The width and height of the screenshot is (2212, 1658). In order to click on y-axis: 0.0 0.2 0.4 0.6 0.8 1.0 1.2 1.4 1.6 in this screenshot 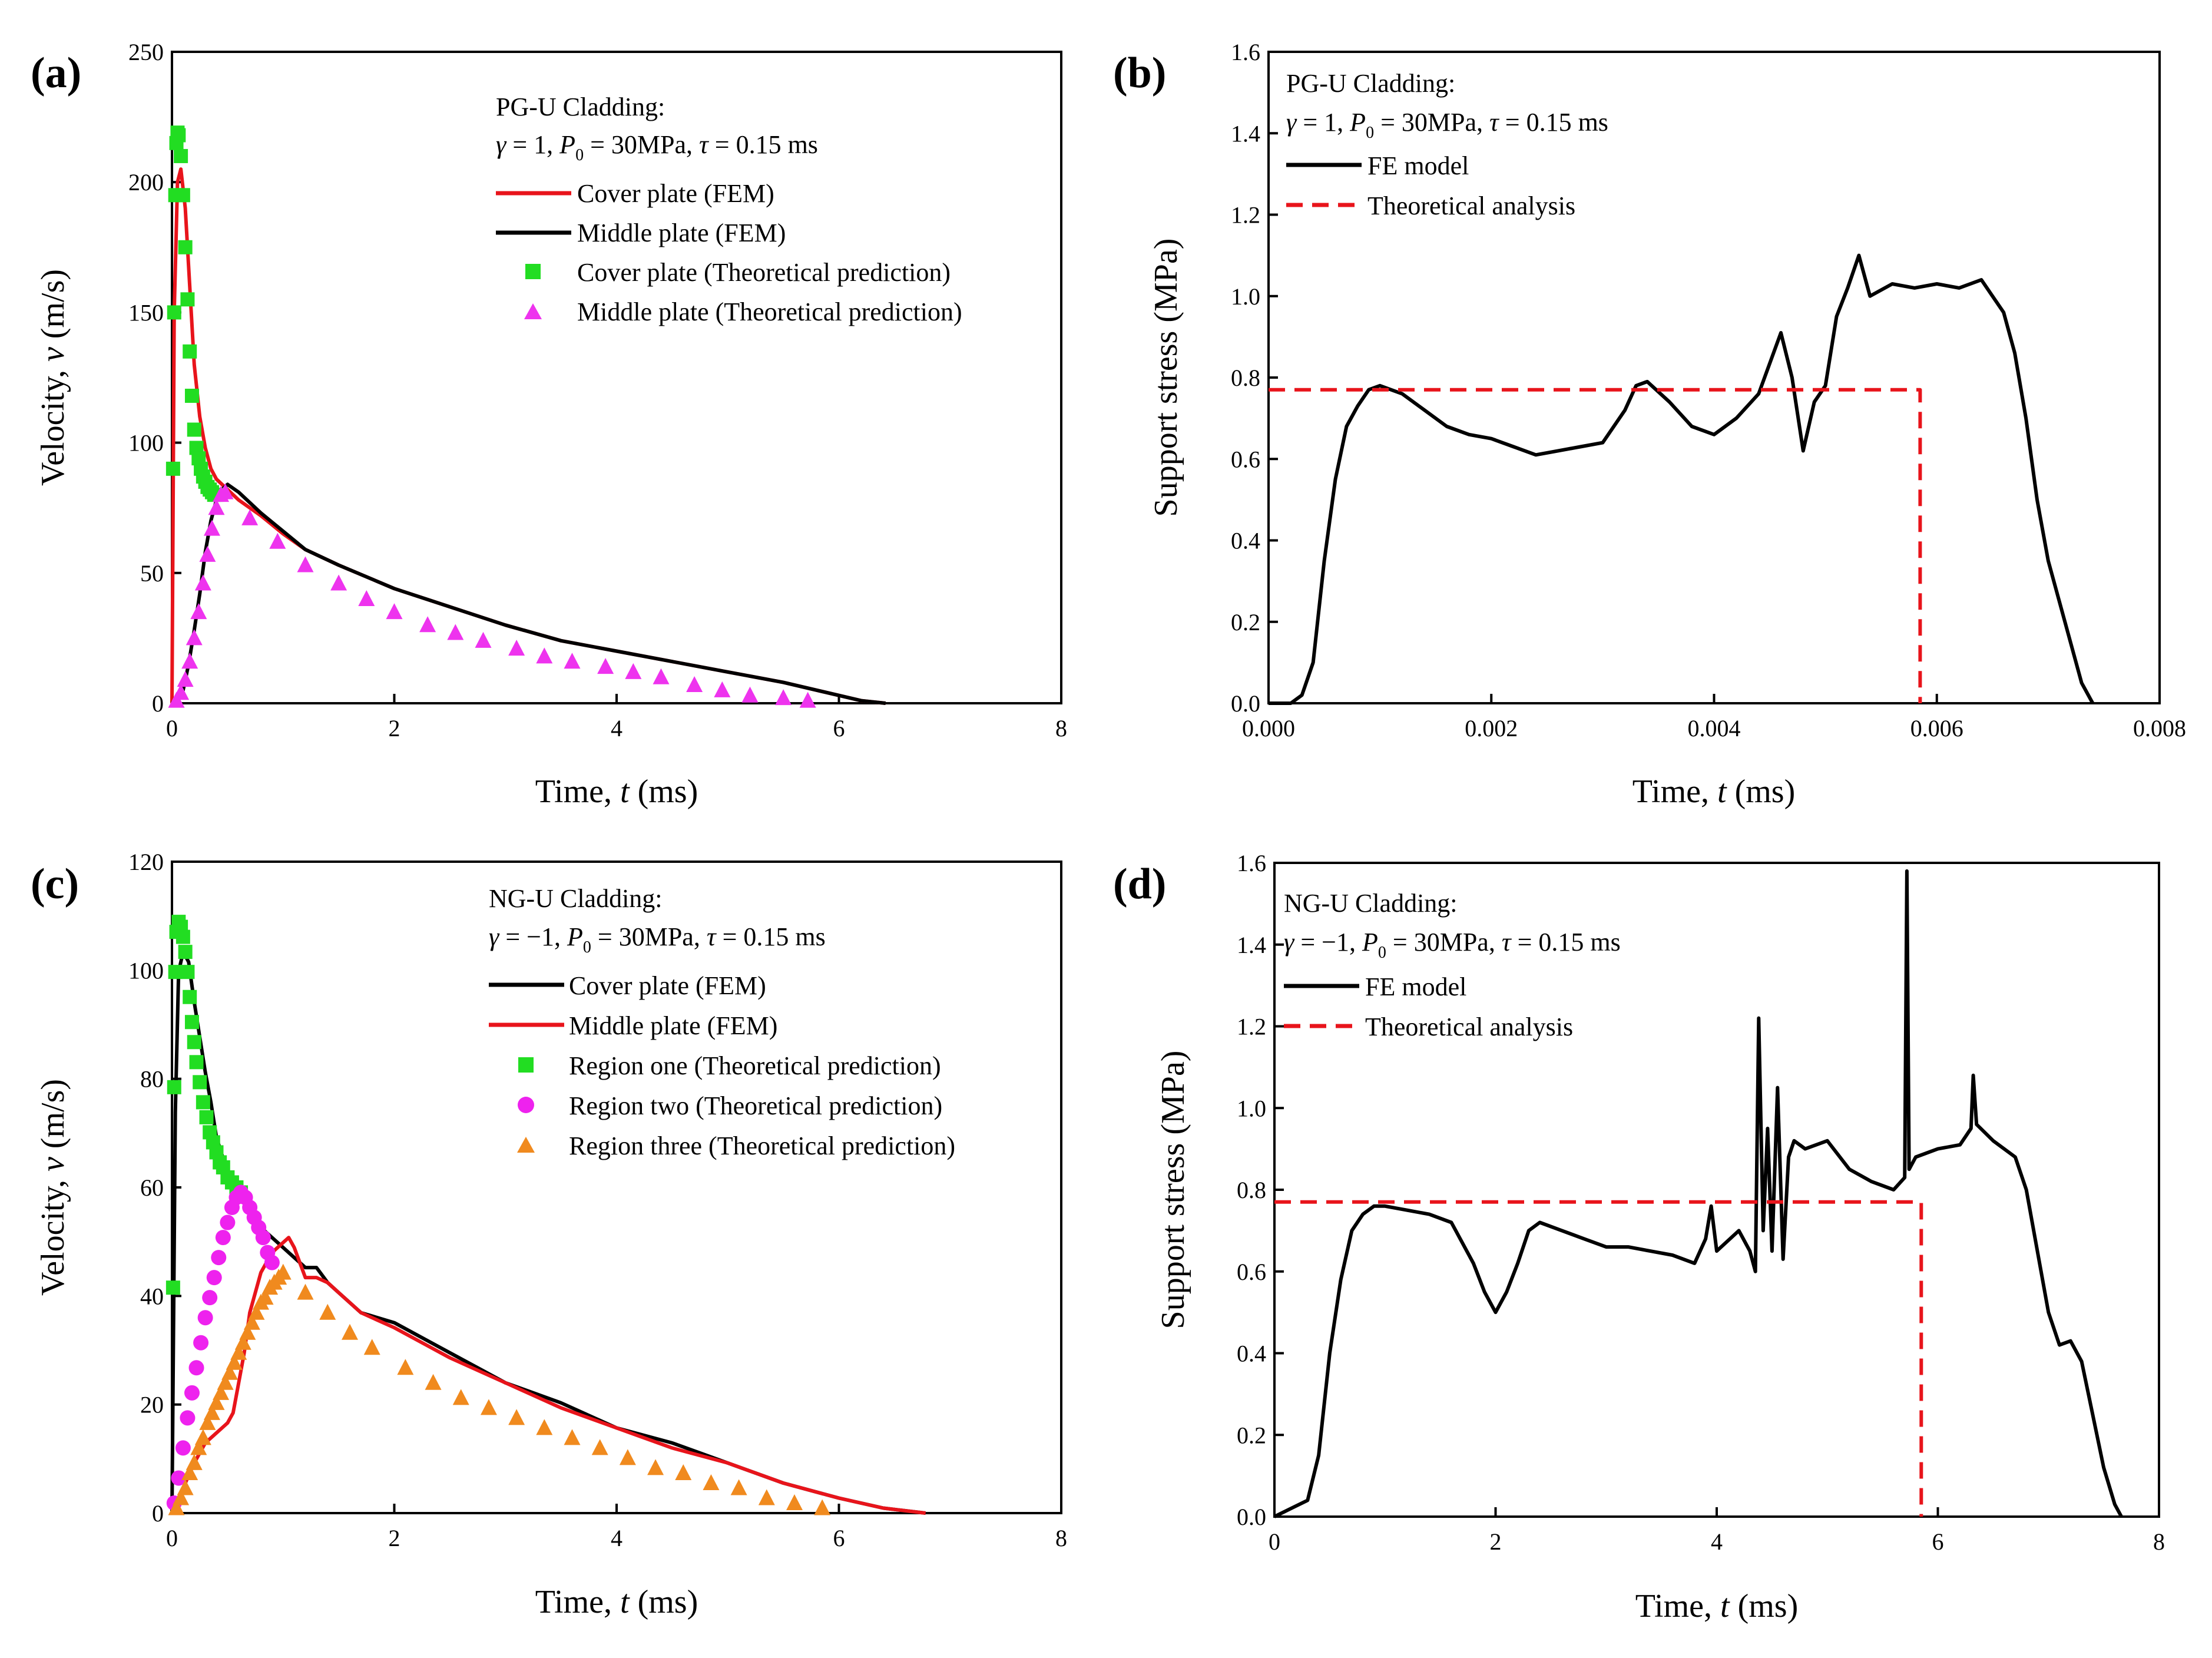, I will do `click(1260, 1190)`.